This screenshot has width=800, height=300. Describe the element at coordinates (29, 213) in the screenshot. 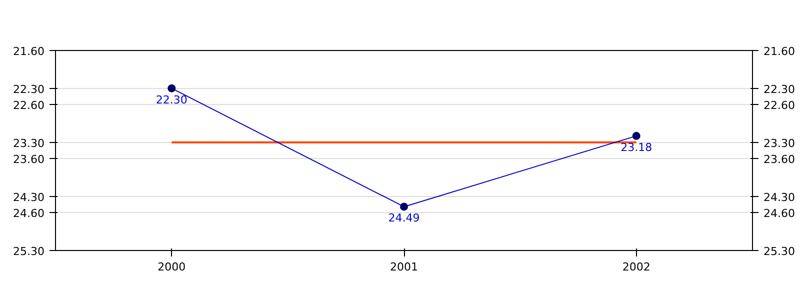

I see `y-tick-label: 24.60` at that location.